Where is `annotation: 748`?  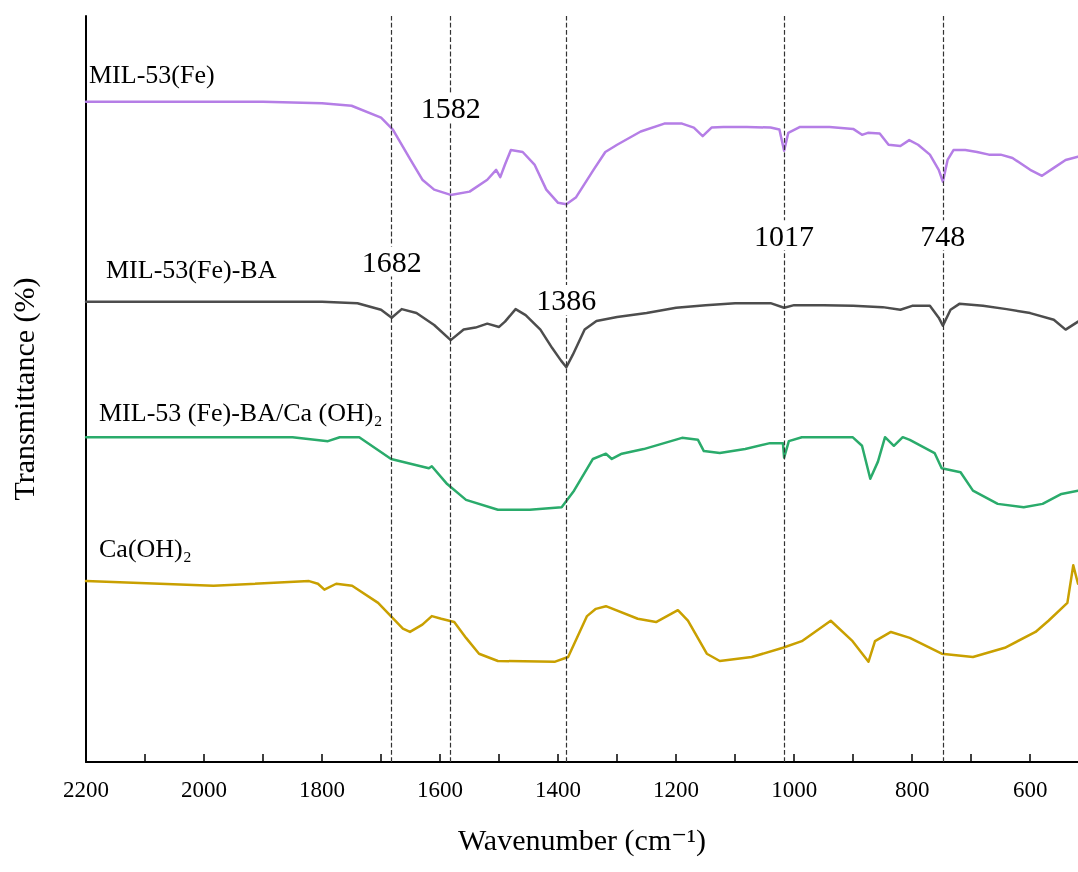
annotation: 748 is located at coordinates (943, 235).